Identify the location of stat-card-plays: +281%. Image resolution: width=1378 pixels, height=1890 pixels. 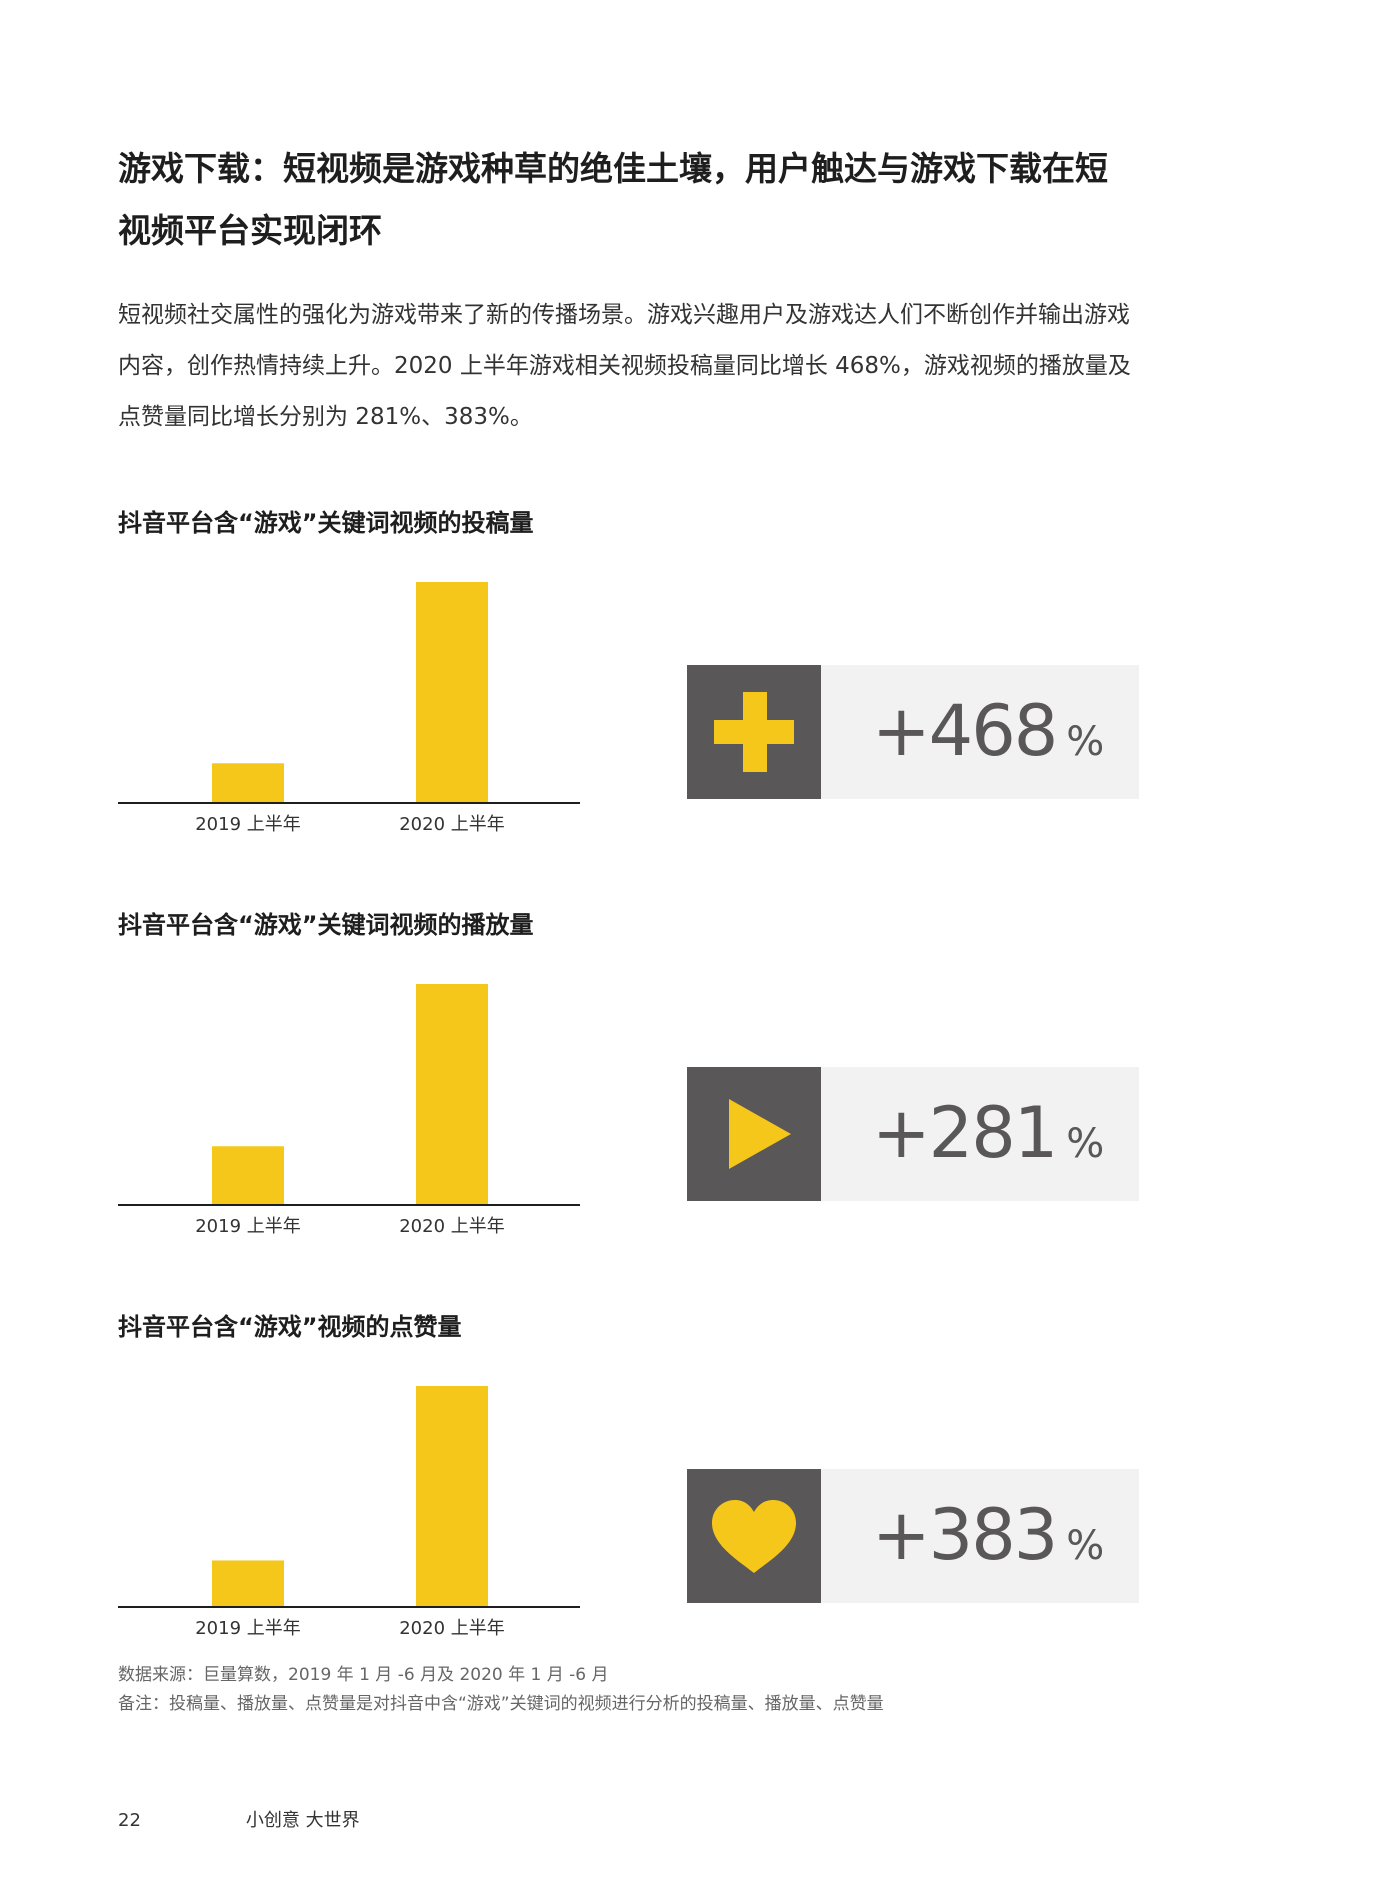
(913, 1134).